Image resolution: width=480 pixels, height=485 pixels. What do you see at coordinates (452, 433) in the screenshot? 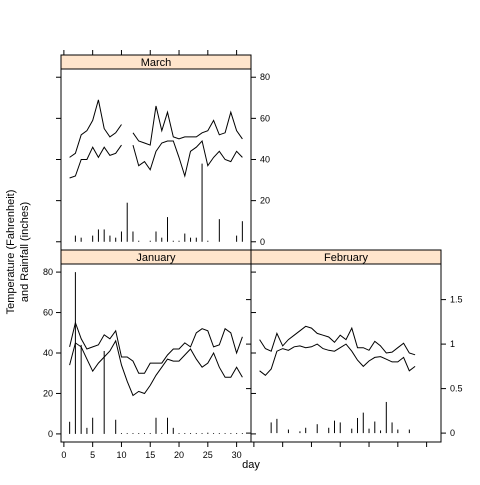
I see `y-tick-label-february: 0` at bounding box center [452, 433].